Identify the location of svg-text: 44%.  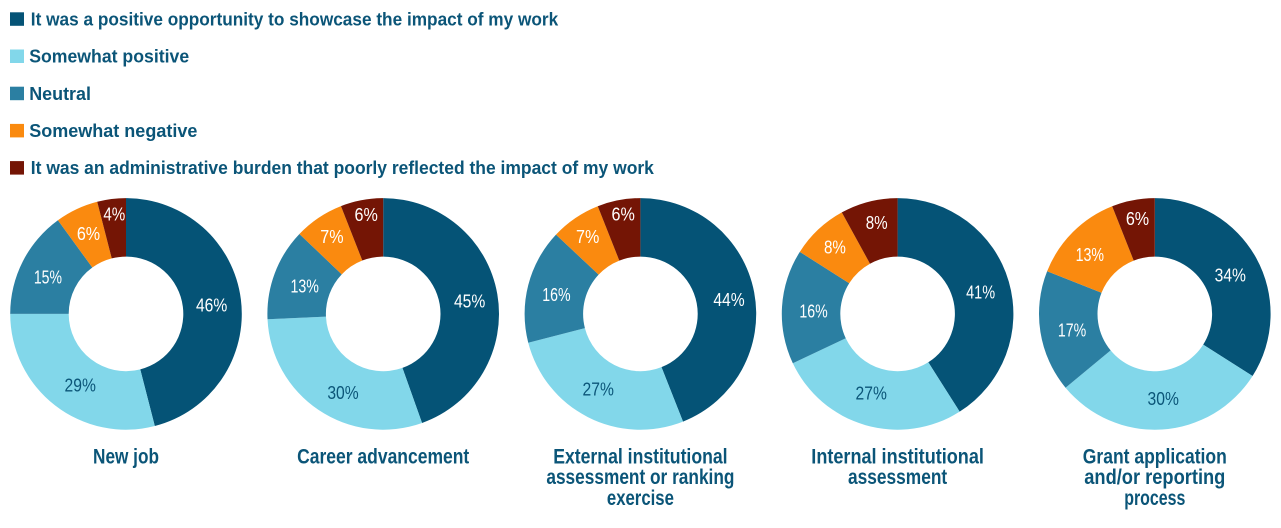
(728, 300).